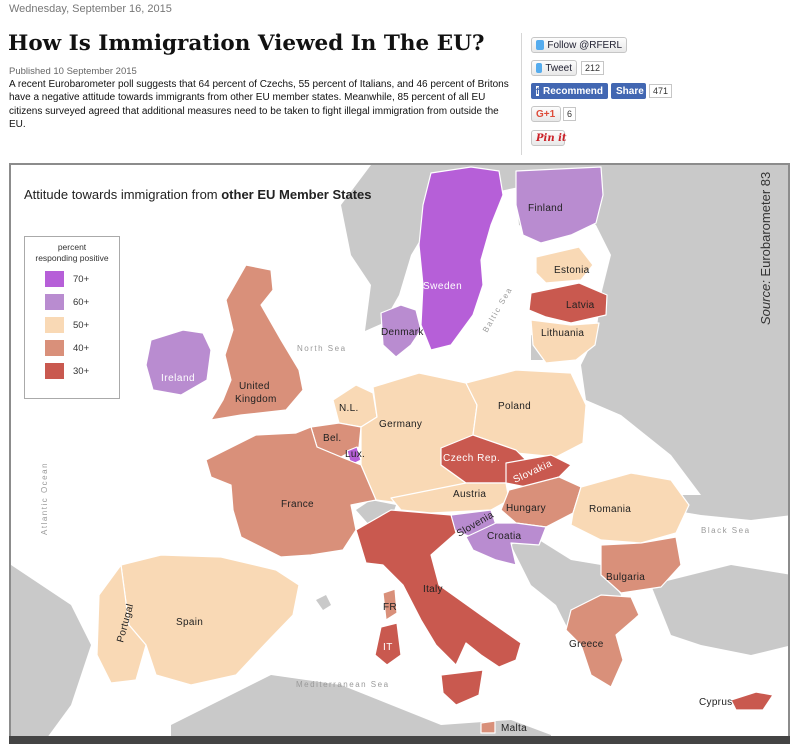 The height and width of the screenshot is (744, 799). I want to click on country-croatia, so click(506, 544).